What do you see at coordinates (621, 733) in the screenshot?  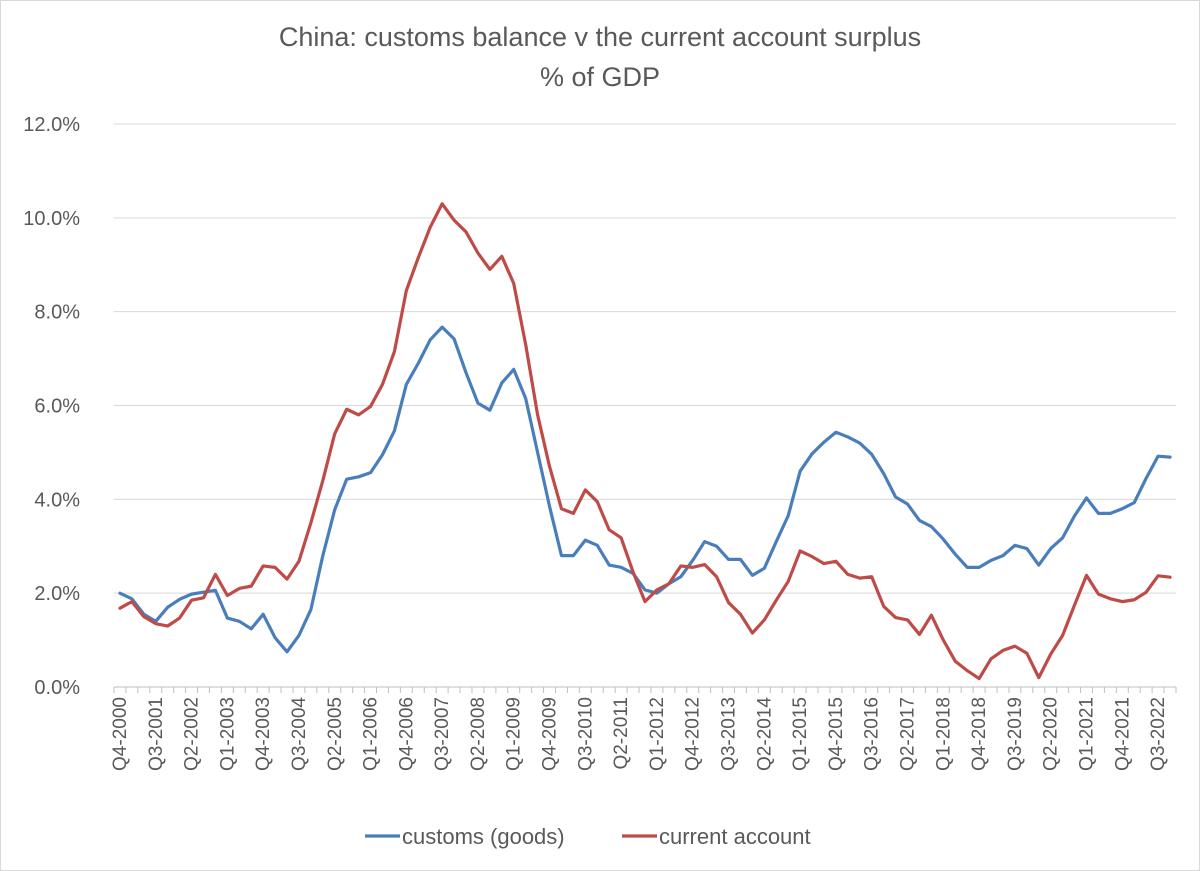 I see `x-tick-label: Q2-2011` at bounding box center [621, 733].